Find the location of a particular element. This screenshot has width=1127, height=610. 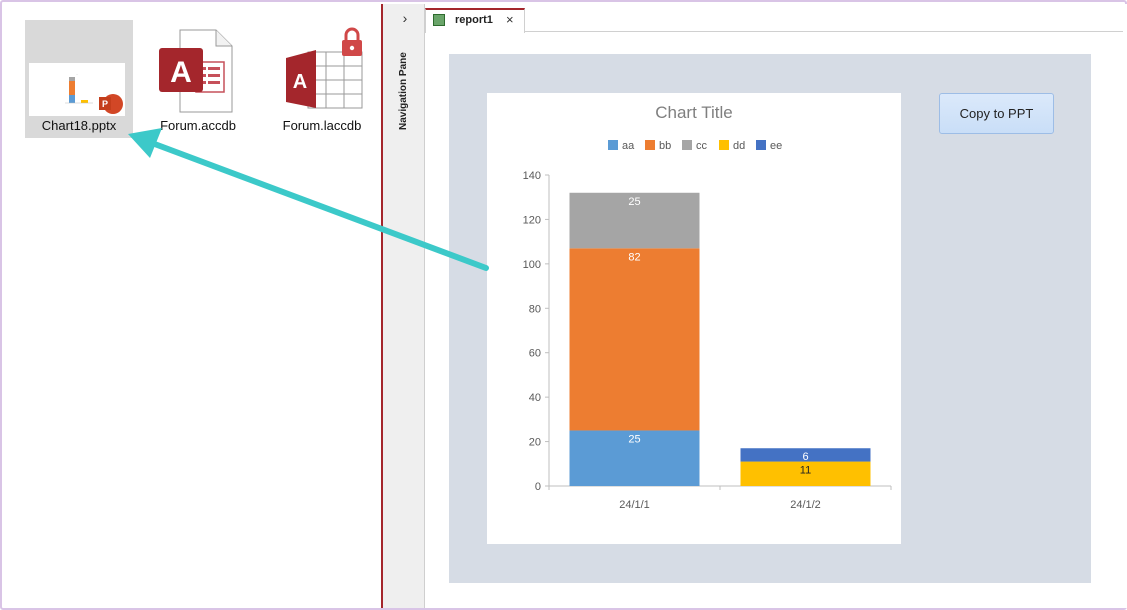

legend-swatch-dd is located at coordinates (724, 145).